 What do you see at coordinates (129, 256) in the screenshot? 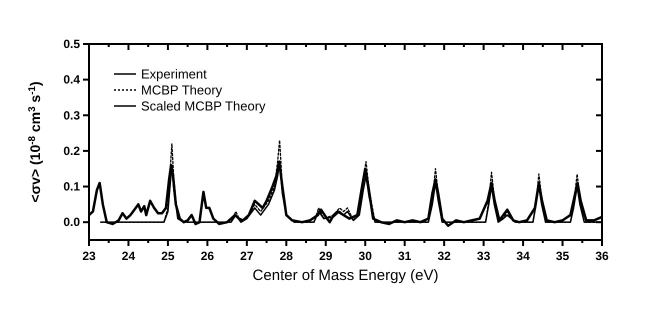
I see `x-tick-label: 24` at bounding box center [129, 256].